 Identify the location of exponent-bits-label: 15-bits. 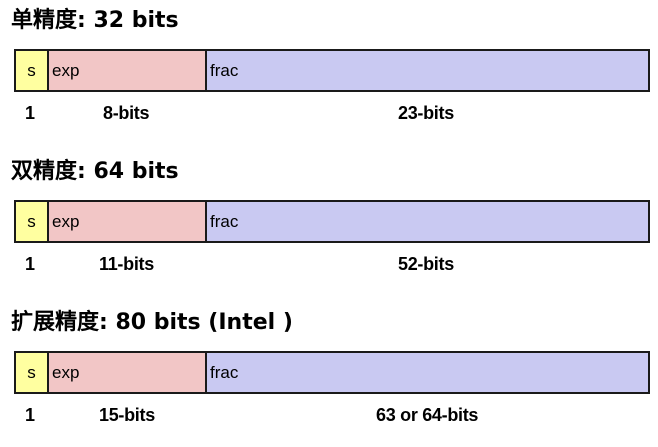
(127, 415).